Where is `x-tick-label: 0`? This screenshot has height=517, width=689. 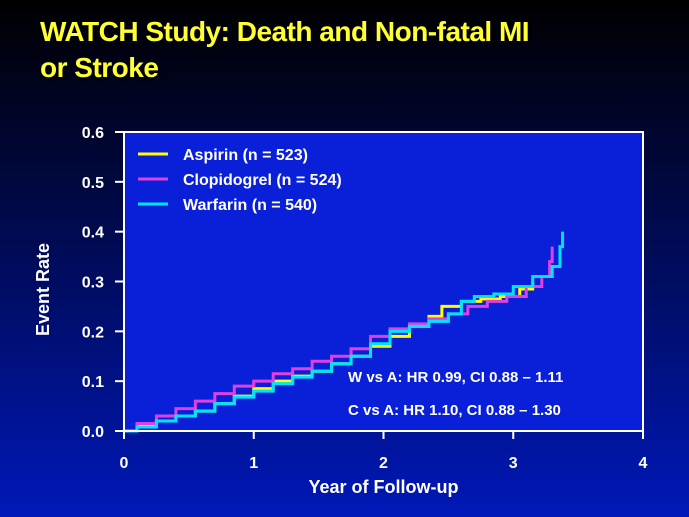 x-tick-label: 0 is located at coordinates (124, 463).